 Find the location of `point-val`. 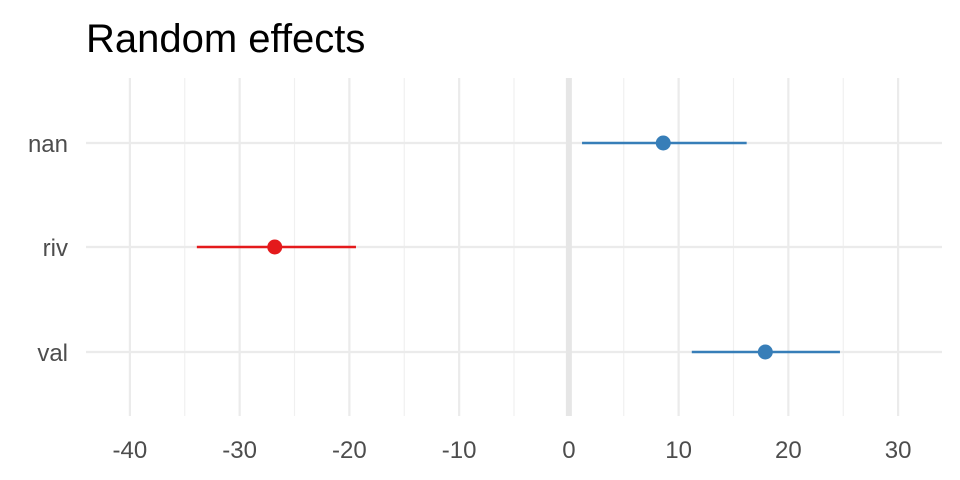

point-val is located at coordinates (765, 352).